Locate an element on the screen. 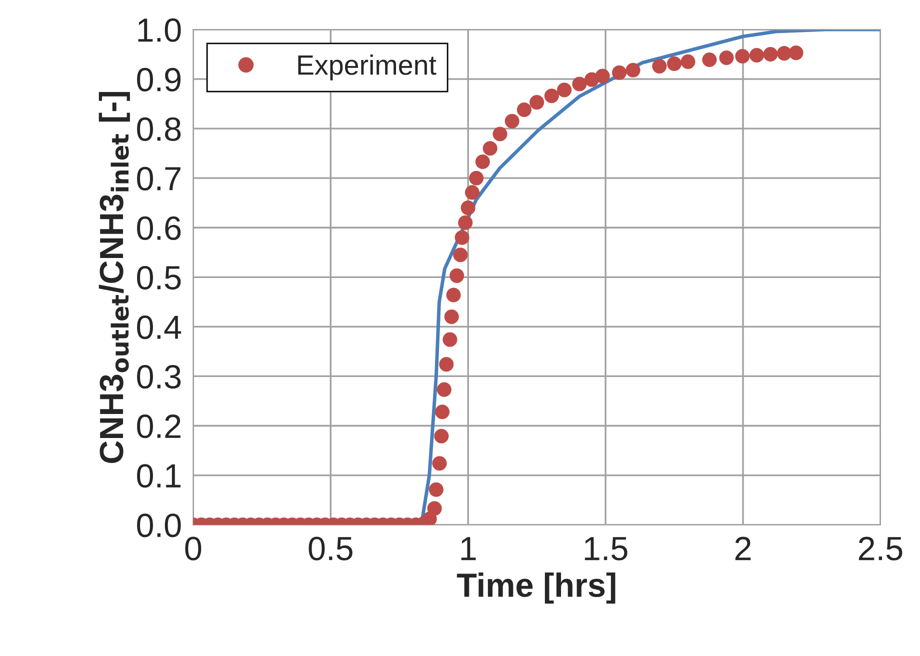  legend-label: Experiment is located at coordinates (367, 67).